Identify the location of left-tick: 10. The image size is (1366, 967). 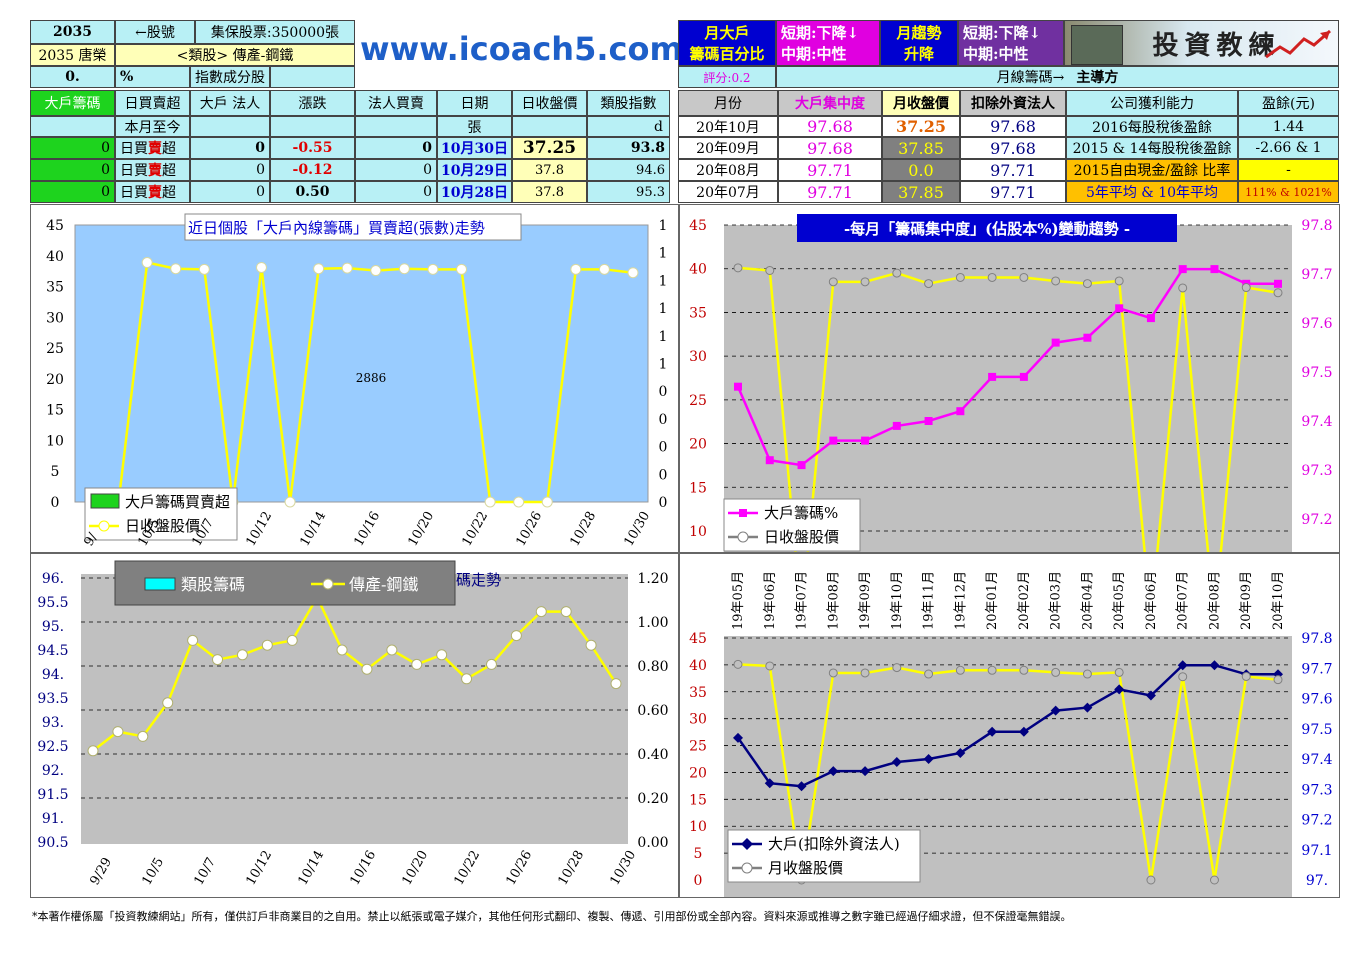
(698, 827).